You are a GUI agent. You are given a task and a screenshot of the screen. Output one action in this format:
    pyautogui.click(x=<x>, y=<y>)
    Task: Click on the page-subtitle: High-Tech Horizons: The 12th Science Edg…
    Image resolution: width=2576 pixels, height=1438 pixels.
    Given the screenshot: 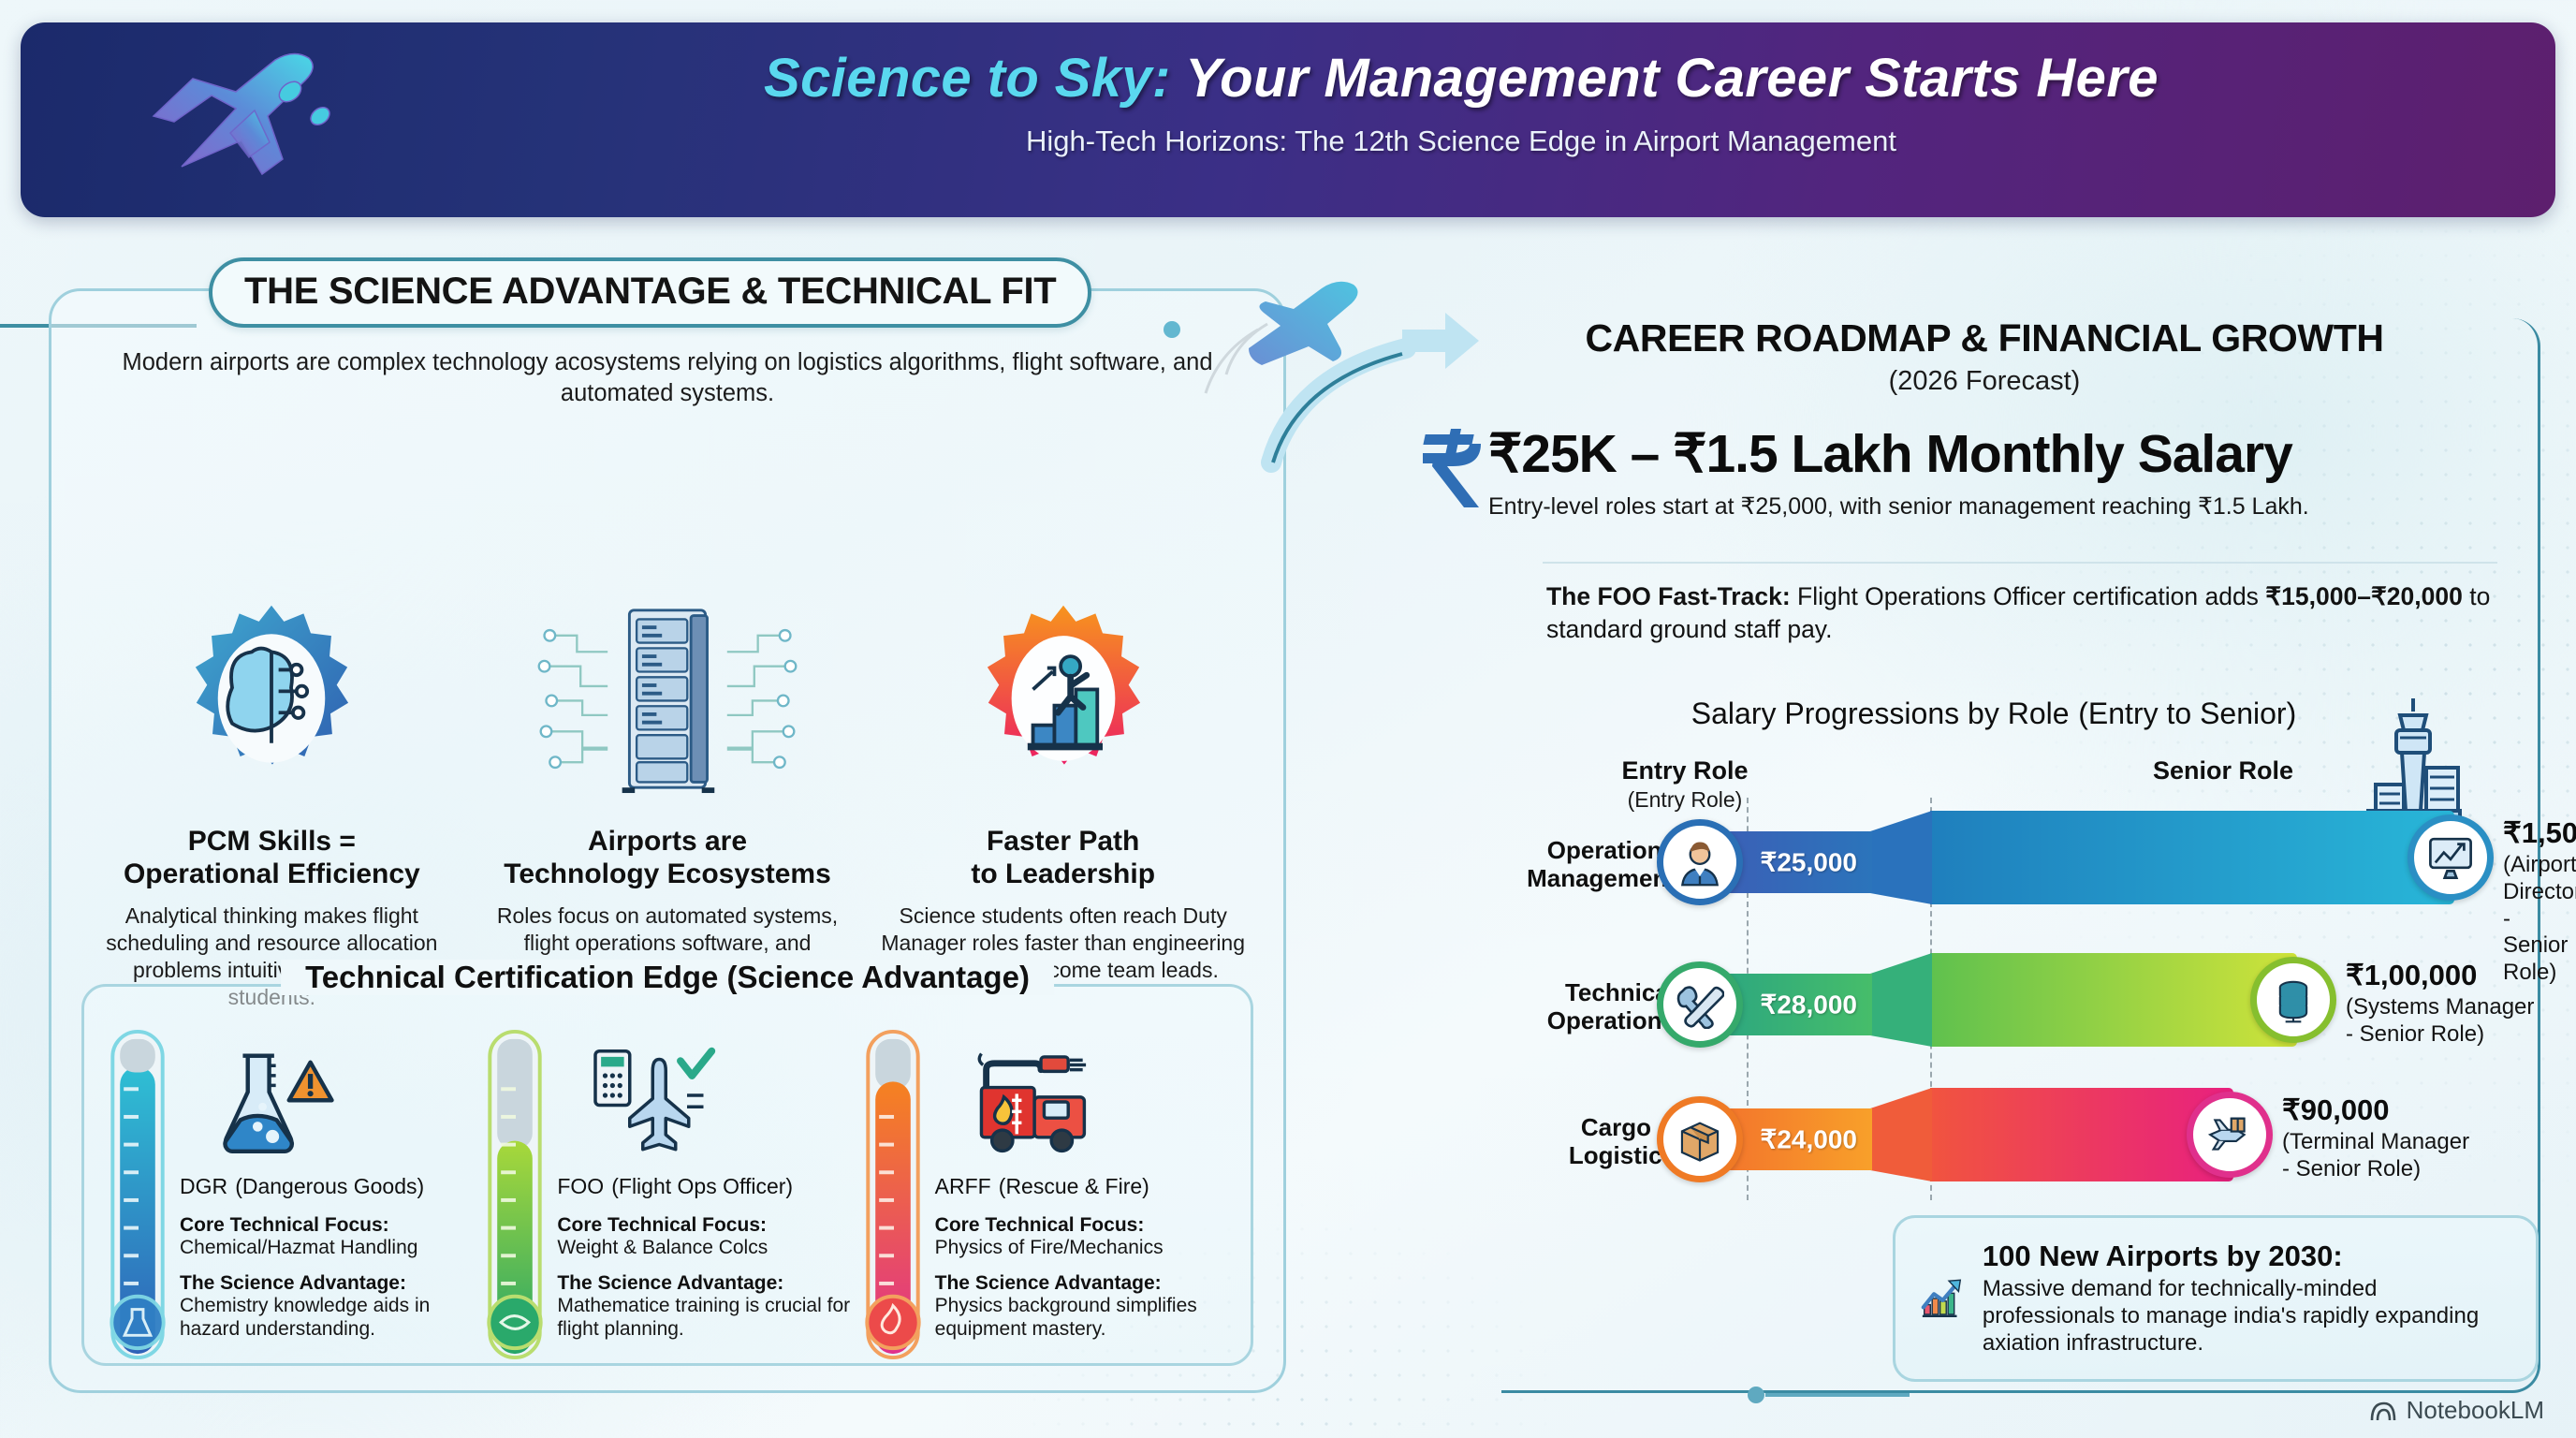 What is the action you would take?
    pyautogui.click(x=1461, y=141)
    